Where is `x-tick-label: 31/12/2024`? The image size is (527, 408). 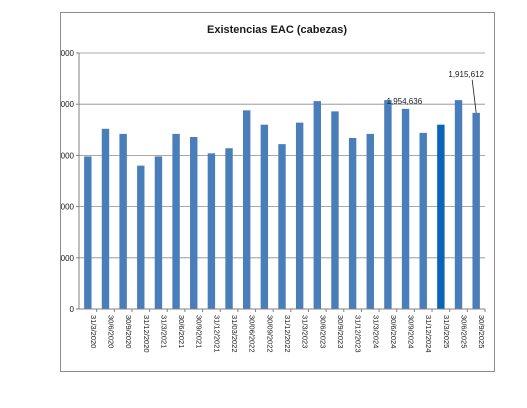
x-tick-label: 31/12/2024 is located at coordinates (428, 334).